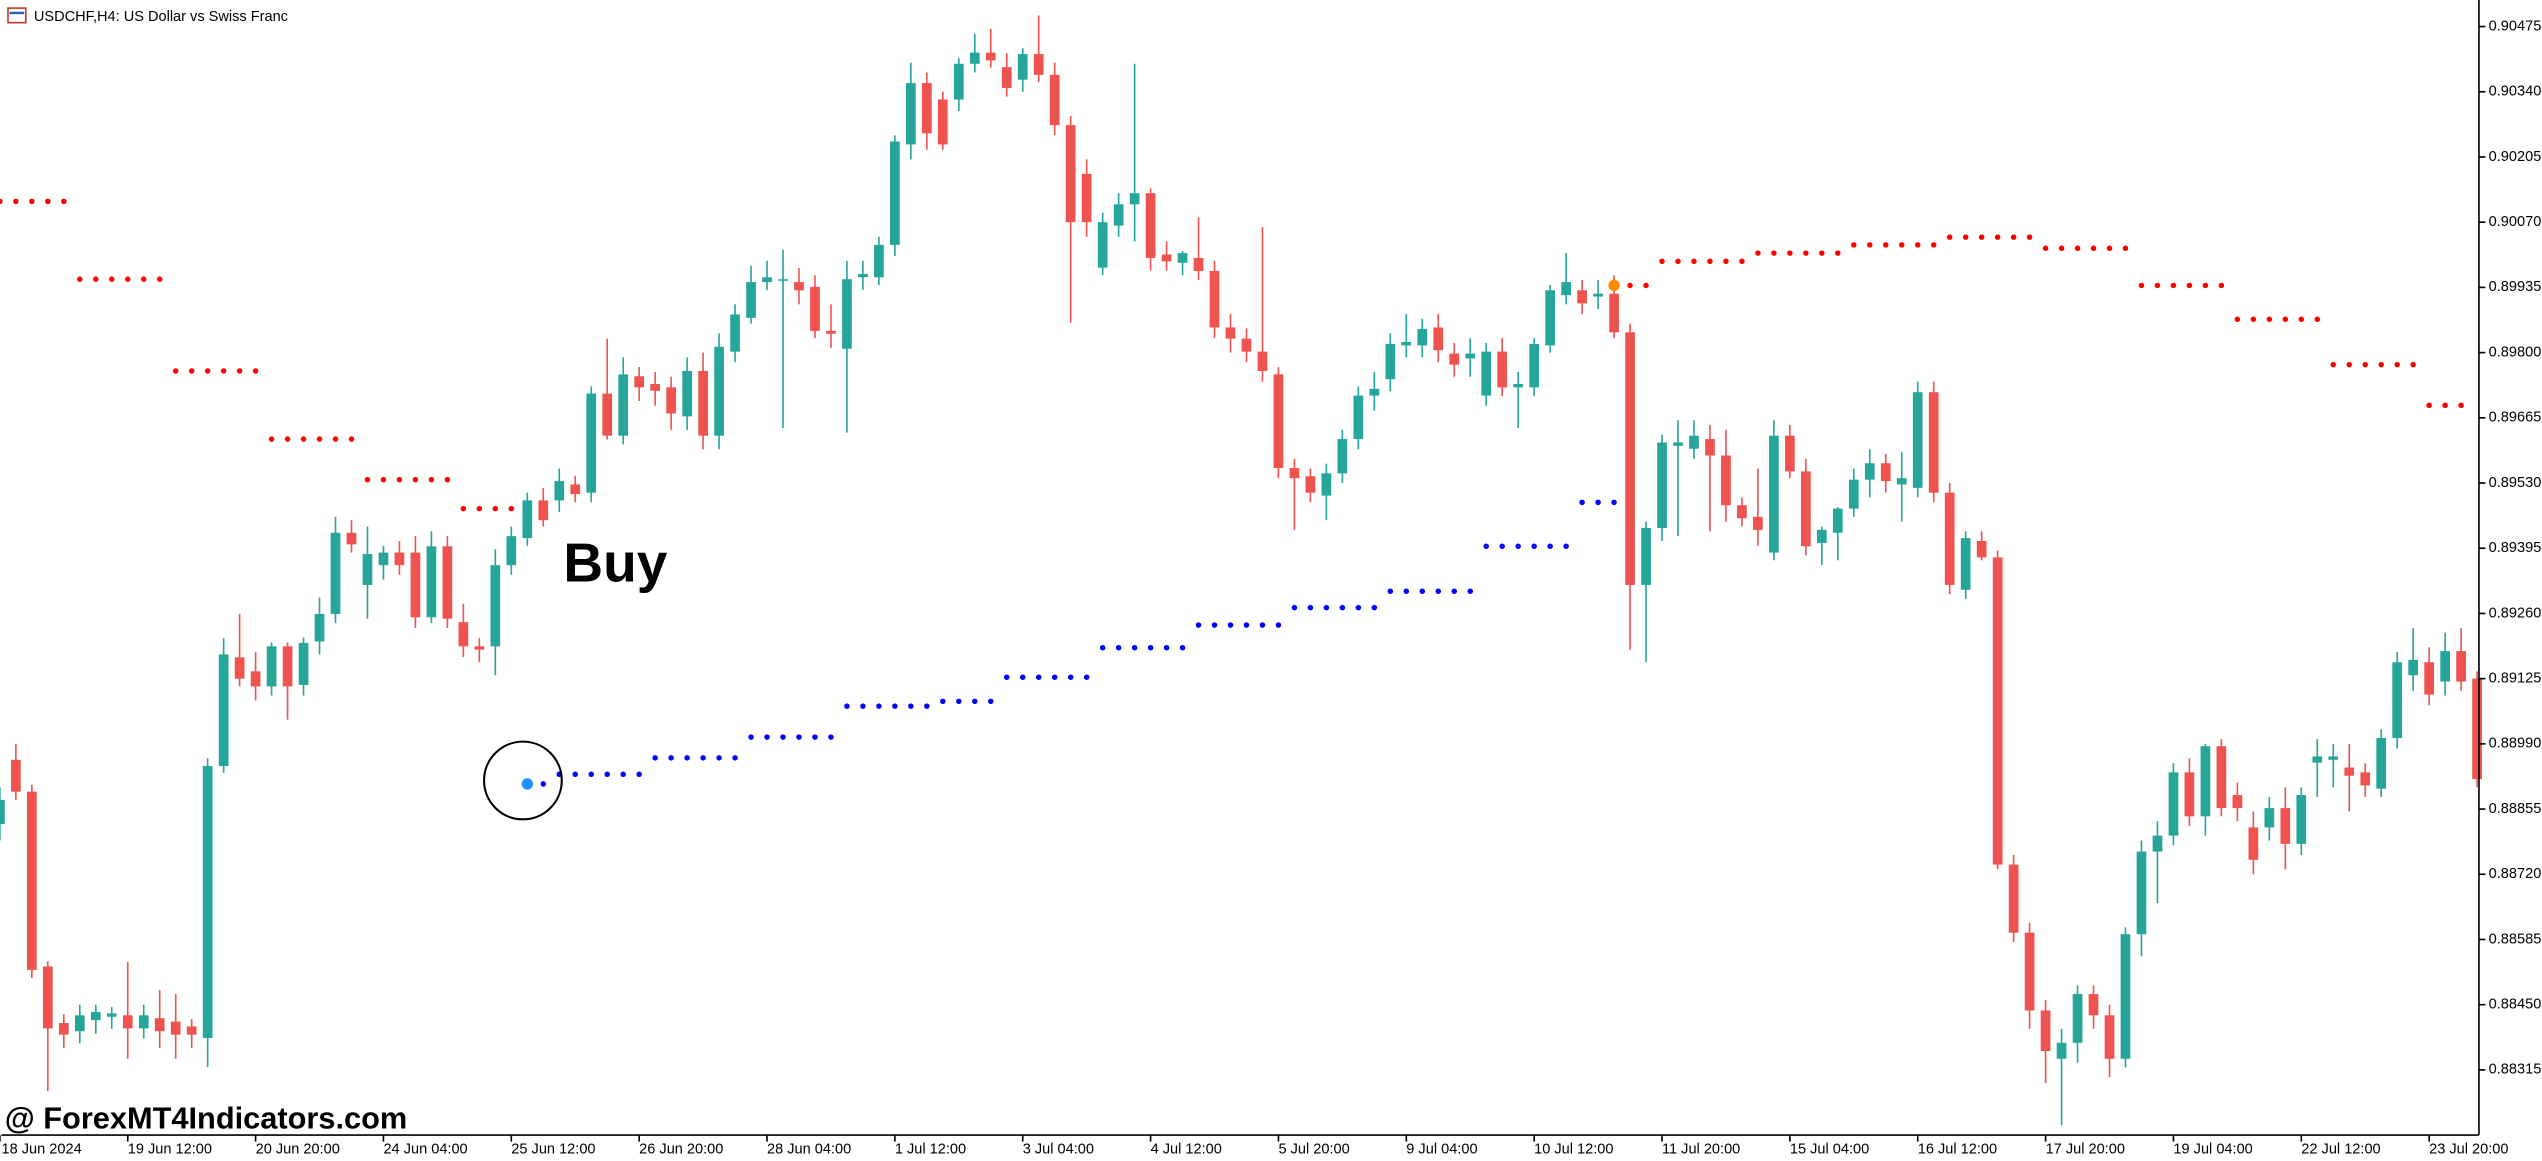 The width and height of the screenshot is (2542, 1161). I want to click on y-tick-label: 0.89395, so click(2515, 548).